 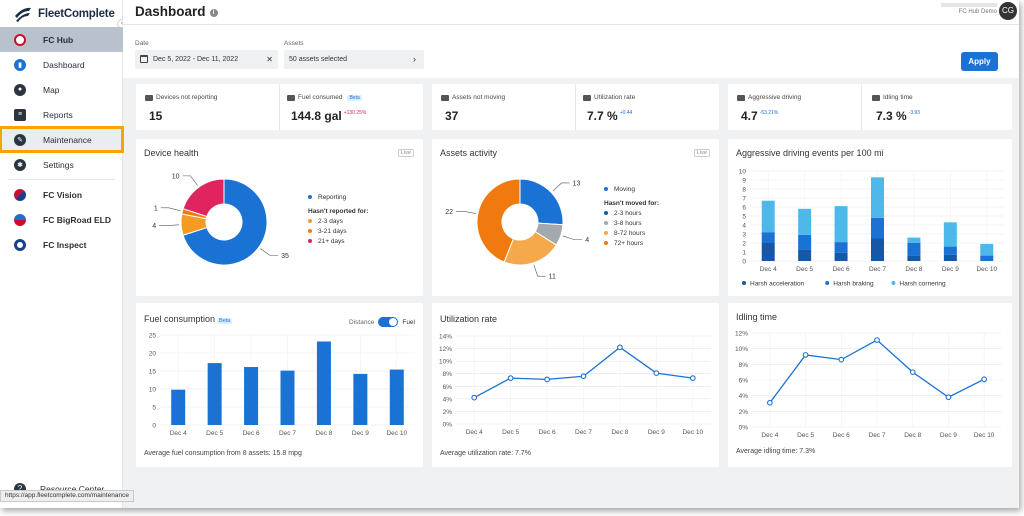 What do you see at coordinates (153, 354) in the screenshot?
I see `y-tick-label: 20` at bounding box center [153, 354].